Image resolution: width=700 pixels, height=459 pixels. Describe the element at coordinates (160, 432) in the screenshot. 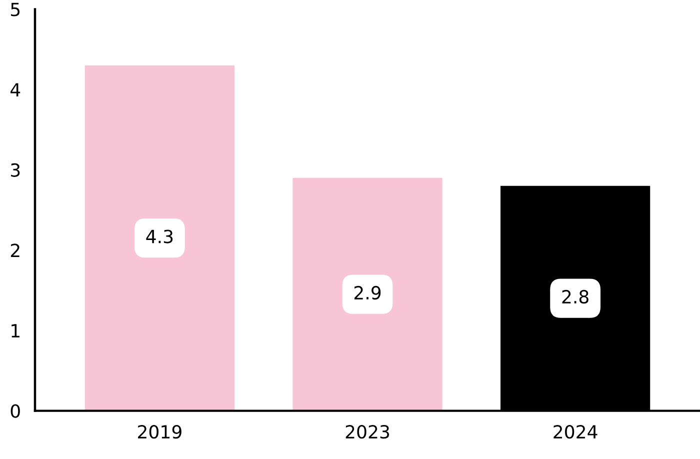

I see `x-tick-label: 2019` at that location.